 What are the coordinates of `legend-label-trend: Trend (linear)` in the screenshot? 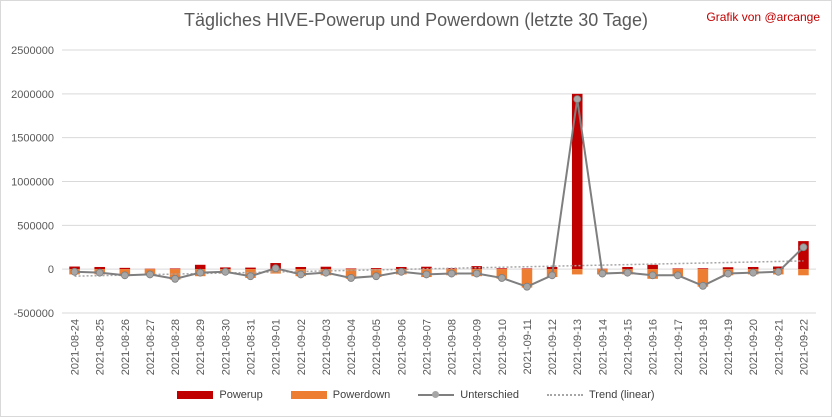 It's located at (621, 395).